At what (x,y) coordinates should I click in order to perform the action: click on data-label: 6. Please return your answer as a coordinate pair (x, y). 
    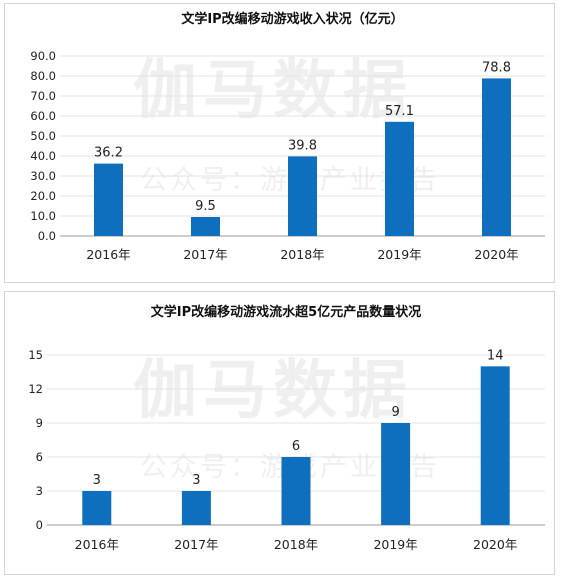
    Looking at the image, I should click on (296, 446).